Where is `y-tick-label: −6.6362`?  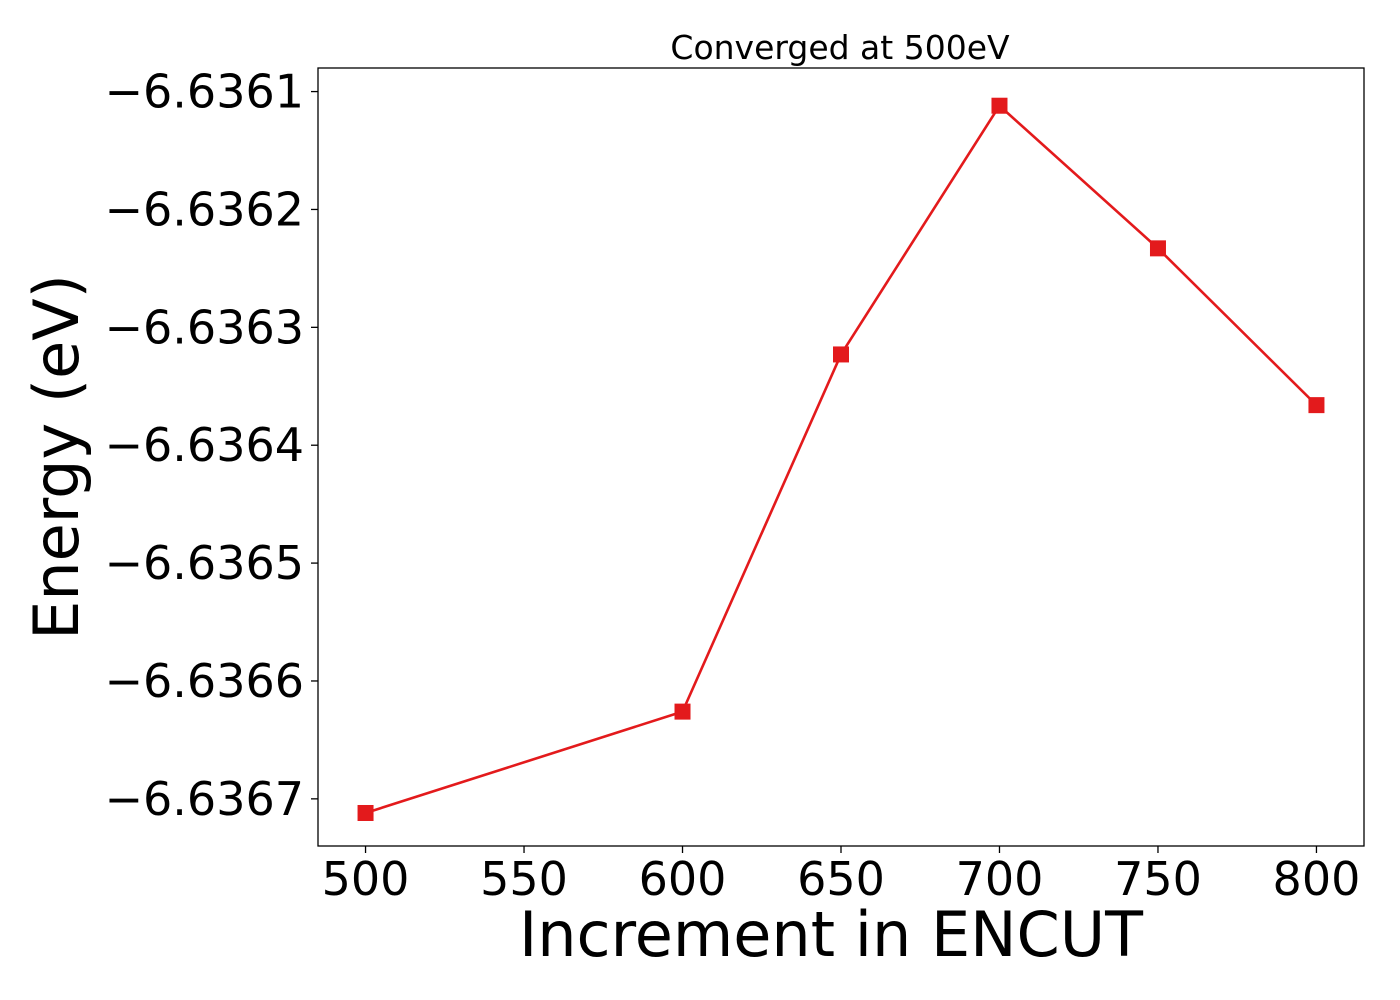 y-tick-label: −6.6362 is located at coordinates (205, 209).